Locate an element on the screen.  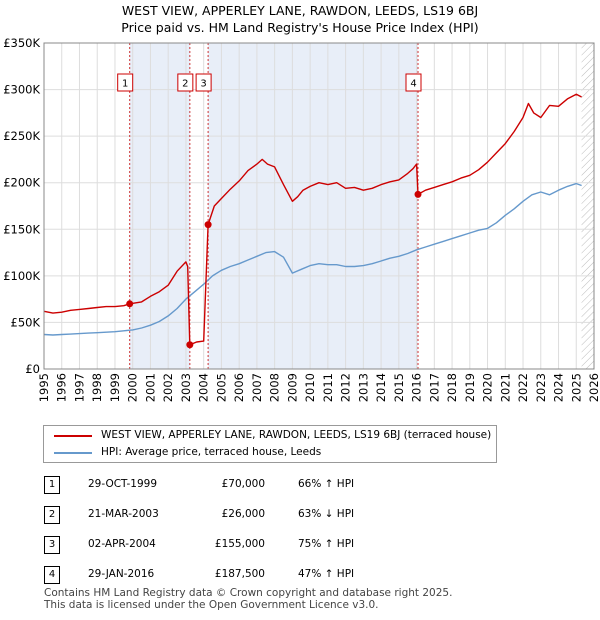
x-tick-label: 2021 is located at coordinates (505, 387).